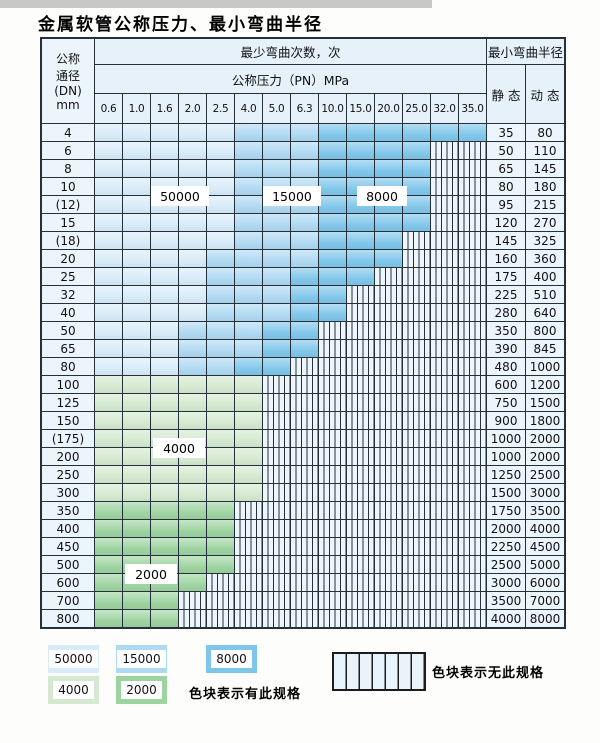 The width and height of the screenshot is (600, 743). Describe the element at coordinates (545, 510) in the screenshot. I see `dynamic-value-cell: 3500` at that location.